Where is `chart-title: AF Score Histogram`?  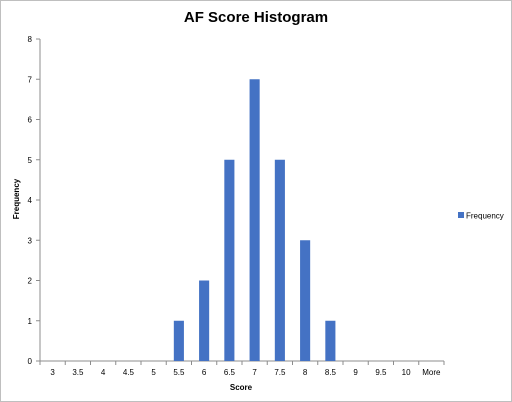 chart-title: AF Score Histogram is located at coordinates (256, 17).